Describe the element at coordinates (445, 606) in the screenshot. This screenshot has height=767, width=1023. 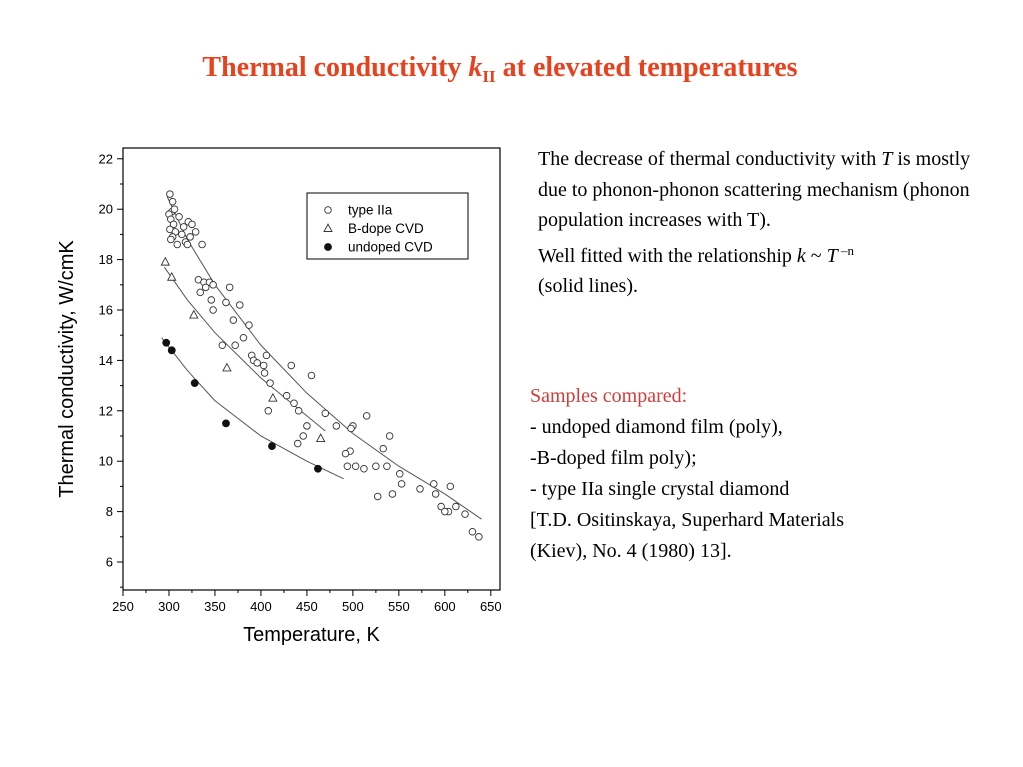
I see `x-tick-label: 600` at that location.